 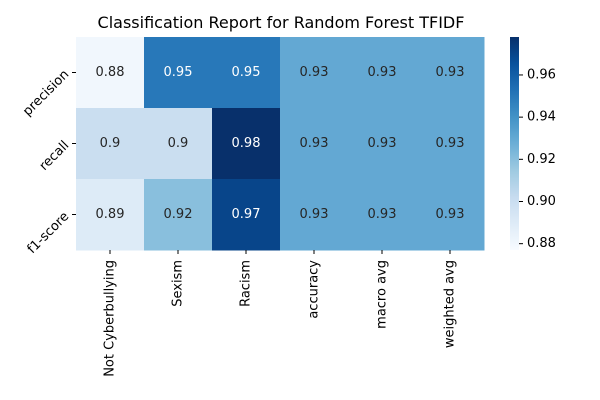 I want to click on heatmap-cell-label: 0.88, so click(x=110, y=72).